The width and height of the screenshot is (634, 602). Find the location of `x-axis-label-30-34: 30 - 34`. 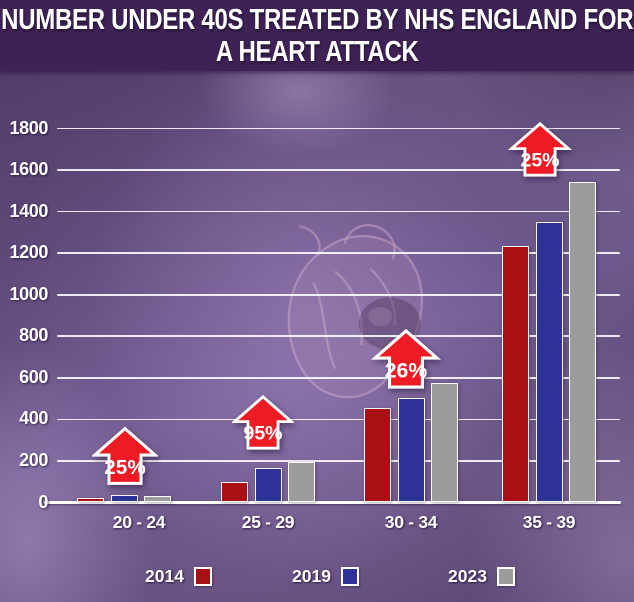

x-axis-label-30-34: 30 - 34 is located at coordinates (411, 522).